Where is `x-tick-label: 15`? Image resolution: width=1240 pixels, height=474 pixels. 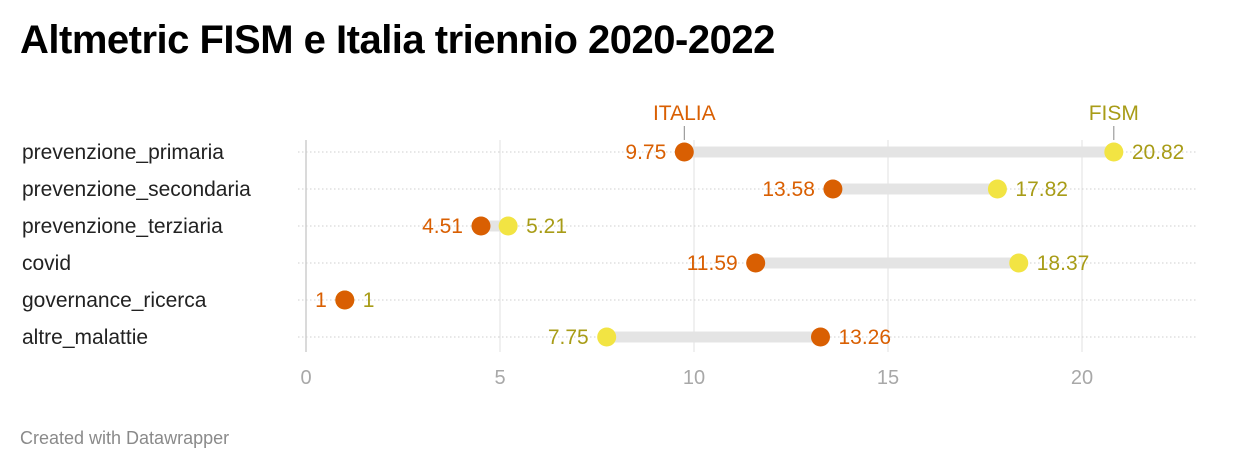 x-tick-label: 15 is located at coordinates (888, 378).